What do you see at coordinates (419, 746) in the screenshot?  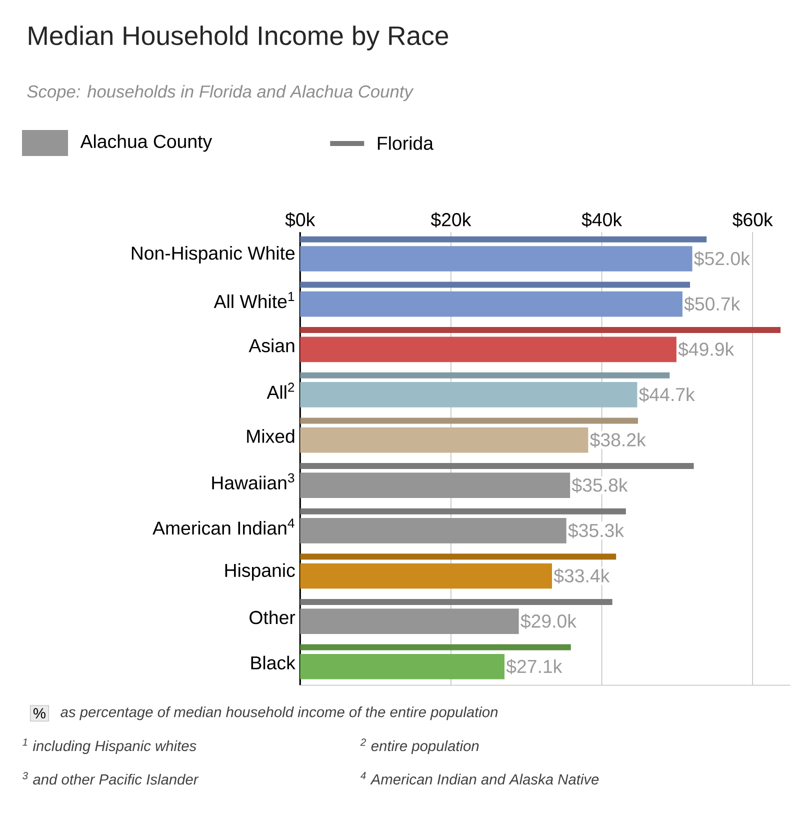 I see `text: $^{2}$ entire population` at bounding box center [419, 746].